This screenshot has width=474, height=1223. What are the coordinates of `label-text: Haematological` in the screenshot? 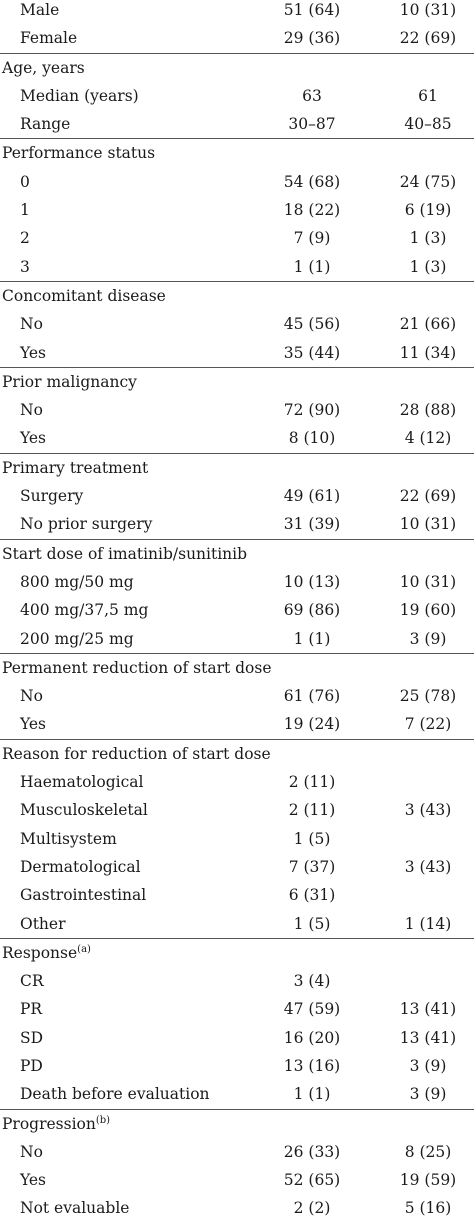 It's located at (82, 782).